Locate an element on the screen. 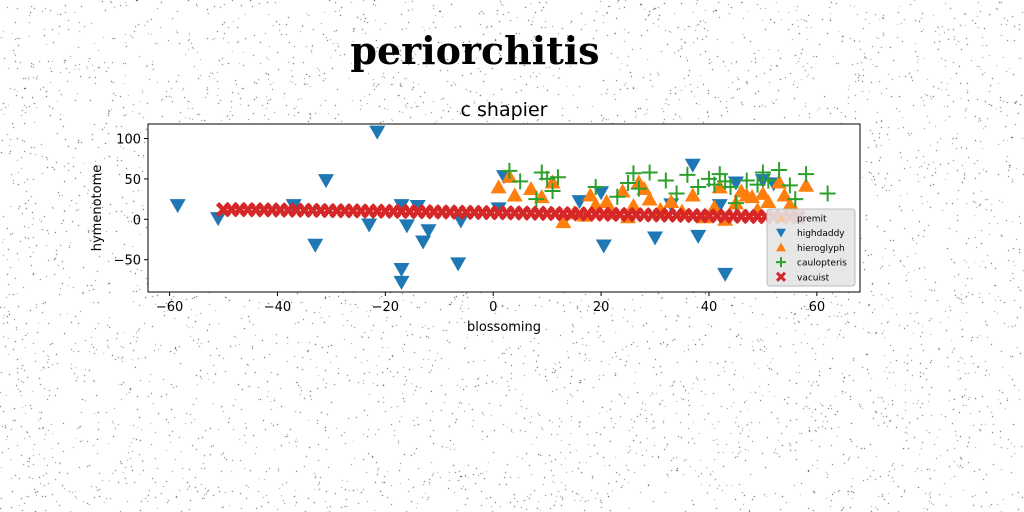 The height and width of the screenshot is (512, 1024). legend-marker-highdaddy is located at coordinates (781, 233).